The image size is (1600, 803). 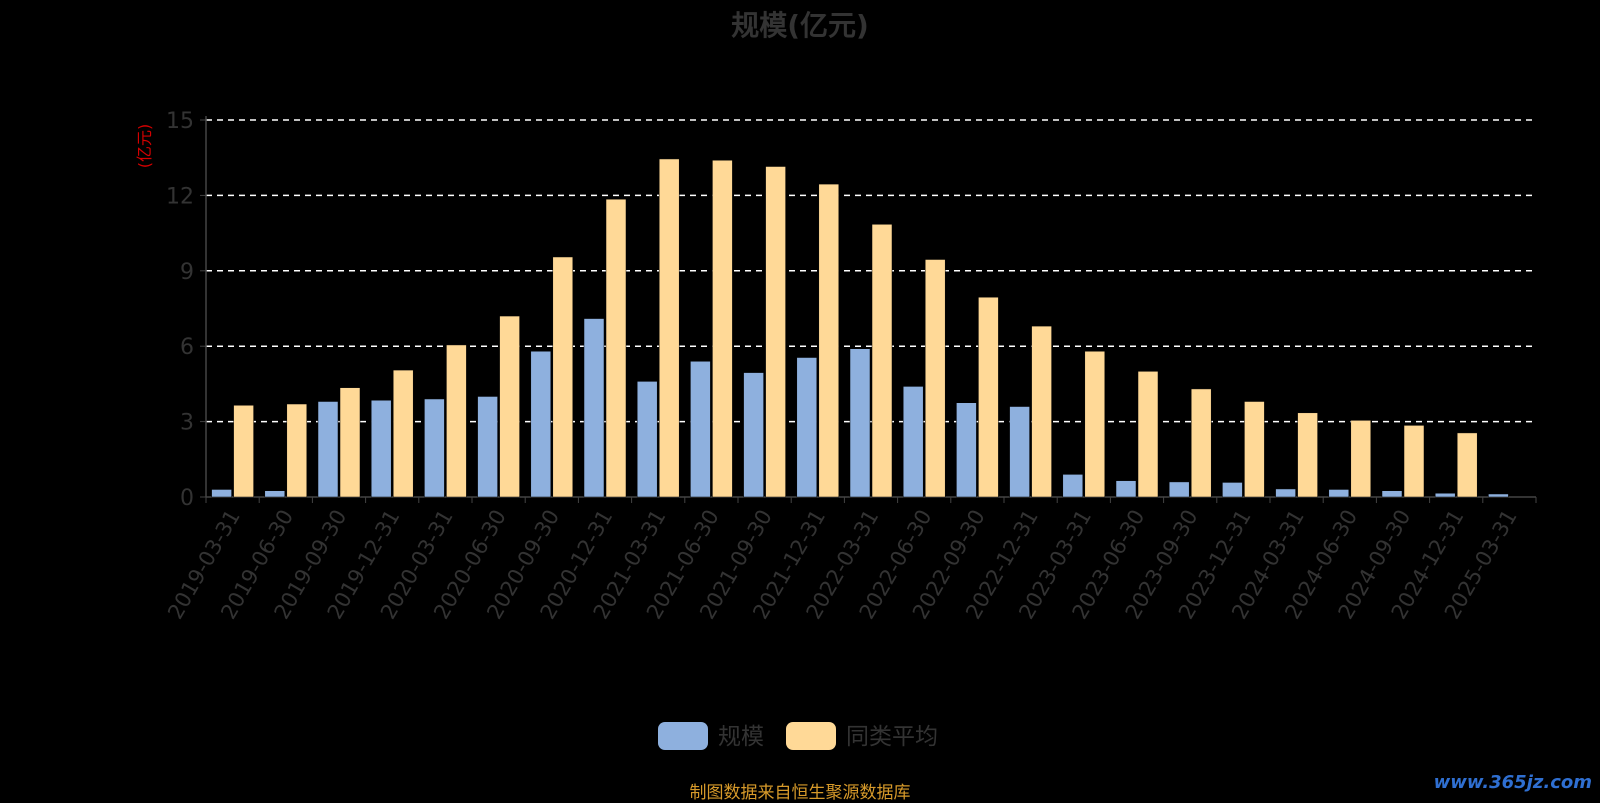 I want to click on y-tick-label: 9, so click(x=187, y=272).